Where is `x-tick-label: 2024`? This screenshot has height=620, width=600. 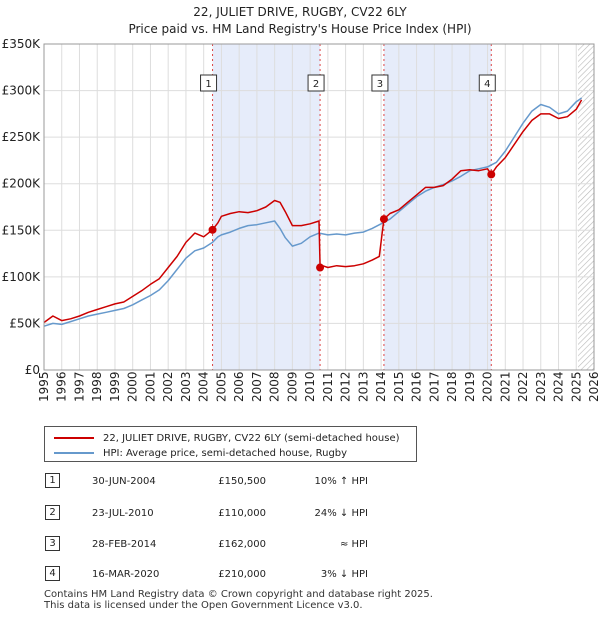 x-tick-label: 2024 is located at coordinates (559, 386).